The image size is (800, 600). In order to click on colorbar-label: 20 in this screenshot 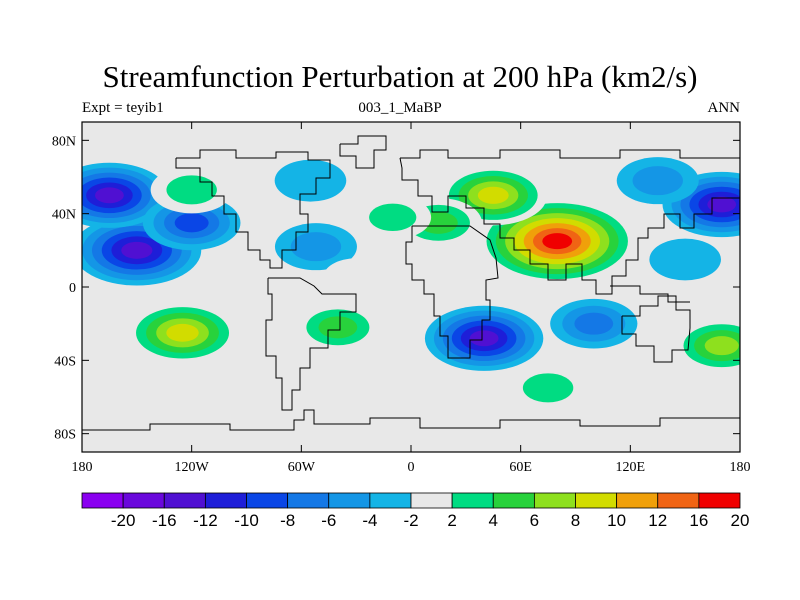, I will do `click(740, 520)`.